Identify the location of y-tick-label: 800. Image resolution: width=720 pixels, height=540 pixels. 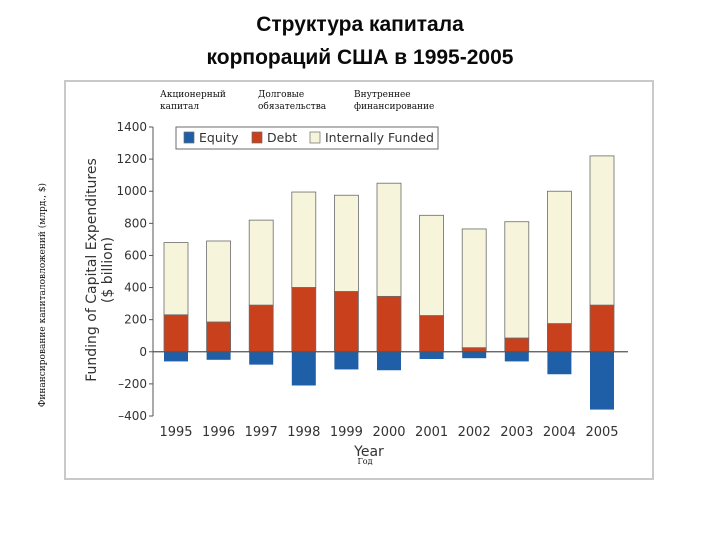
(135, 223).